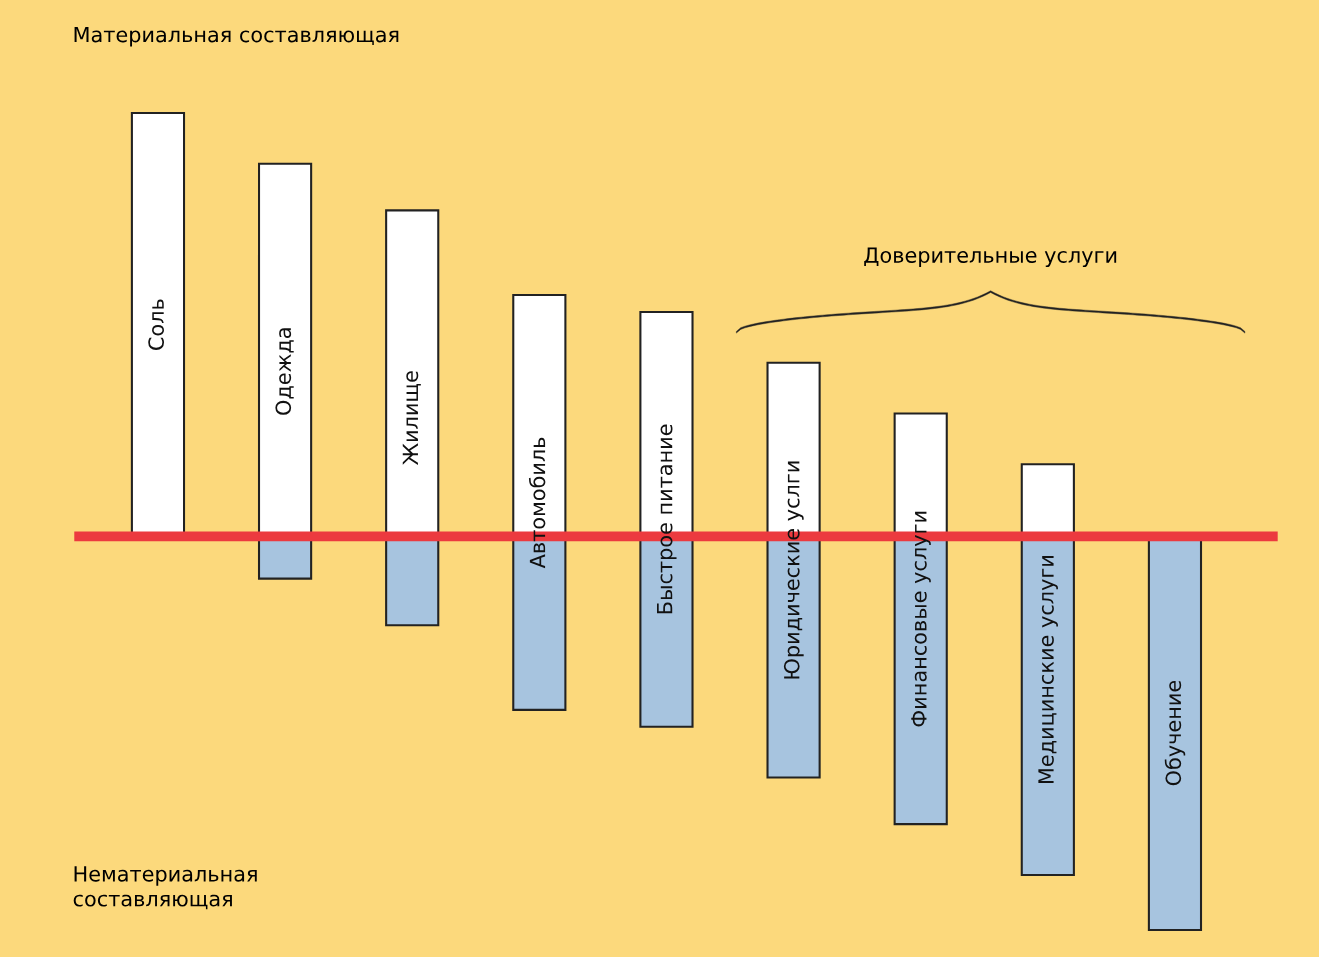 The height and width of the screenshot is (957, 1319). Describe the element at coordinates (411, 418) in the screenshot. I see `x-tick-label: Жилище` at that location.